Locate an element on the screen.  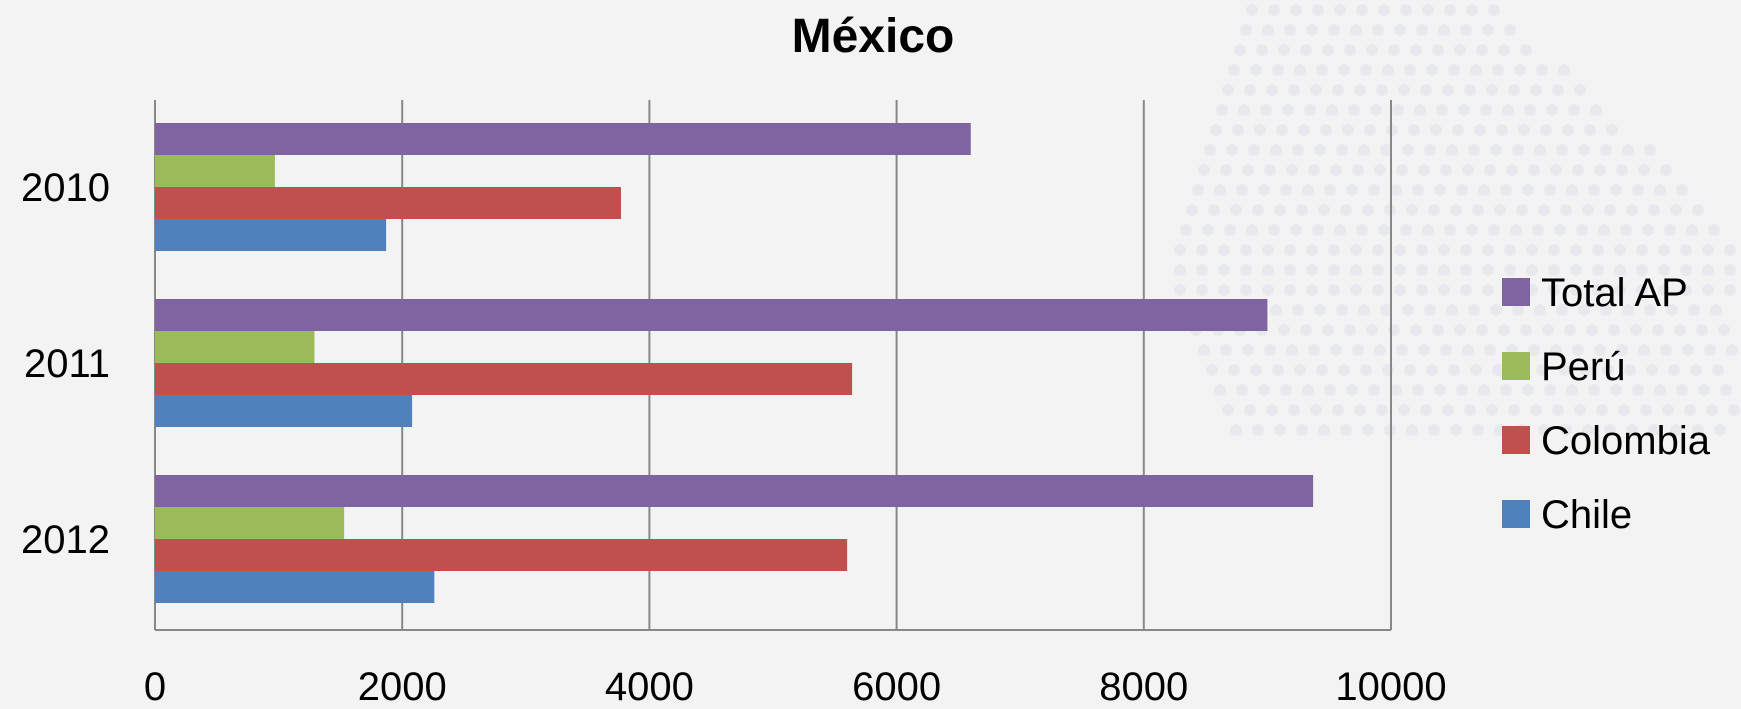
legend-swatch is located at coordinates (1516, 514).